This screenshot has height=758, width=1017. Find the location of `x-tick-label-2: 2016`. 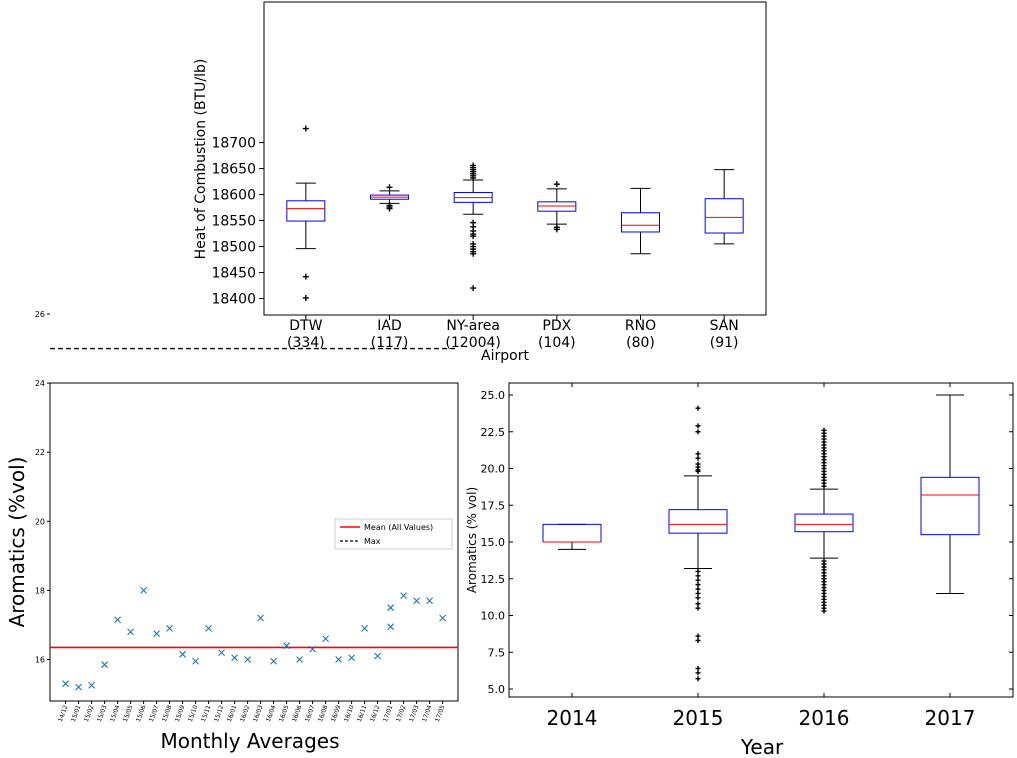

x-tick-label-2: 2016 is located at coordinates (824, 718).